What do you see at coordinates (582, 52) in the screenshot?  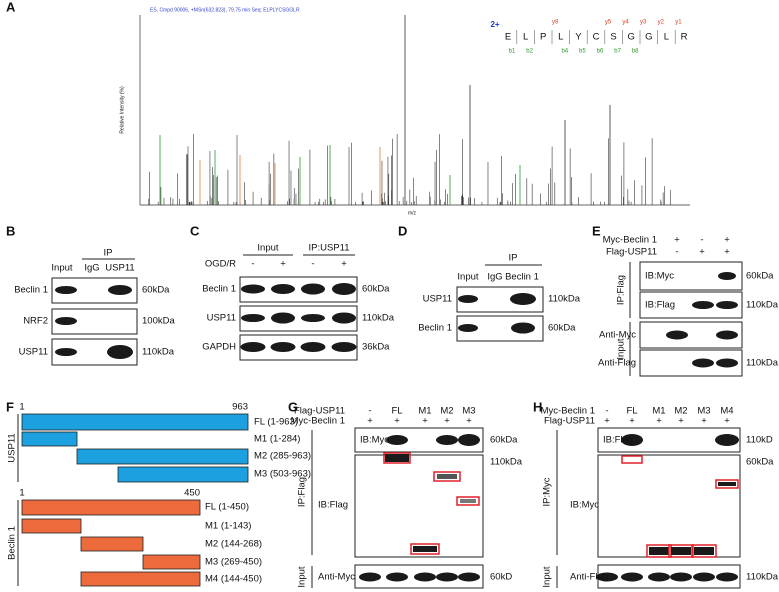 I see `b-ion: b5` at bounding box center [582, 52].